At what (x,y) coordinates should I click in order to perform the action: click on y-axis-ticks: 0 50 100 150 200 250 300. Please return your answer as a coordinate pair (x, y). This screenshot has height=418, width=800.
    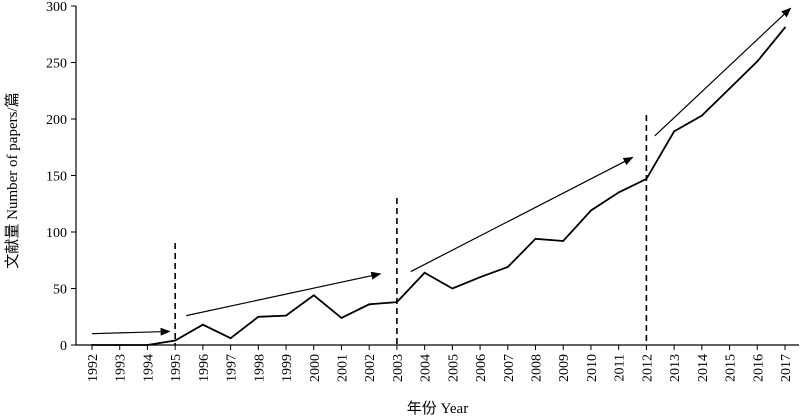
    Looking at the image, I should click on (61, 177).